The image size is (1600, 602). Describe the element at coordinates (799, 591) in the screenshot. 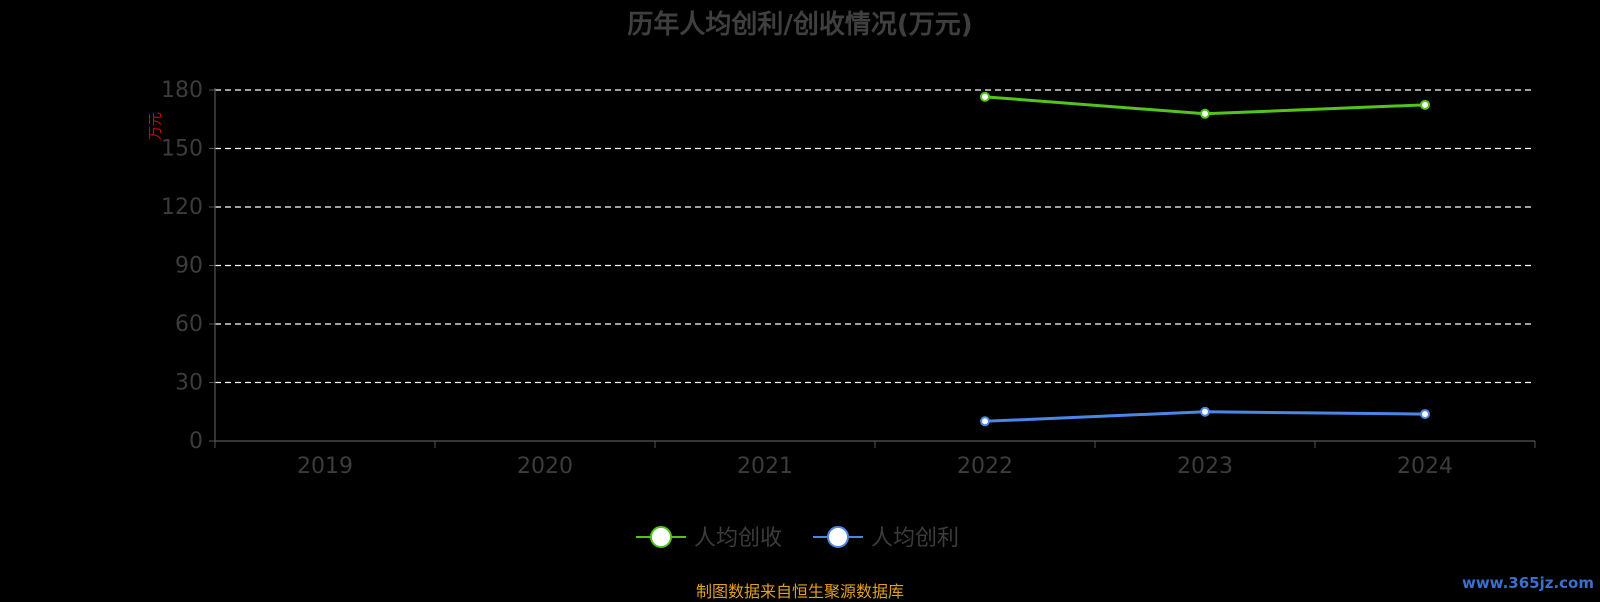

I see `data-source-note: 制图数据来自恒生聚源数据库` at that location.